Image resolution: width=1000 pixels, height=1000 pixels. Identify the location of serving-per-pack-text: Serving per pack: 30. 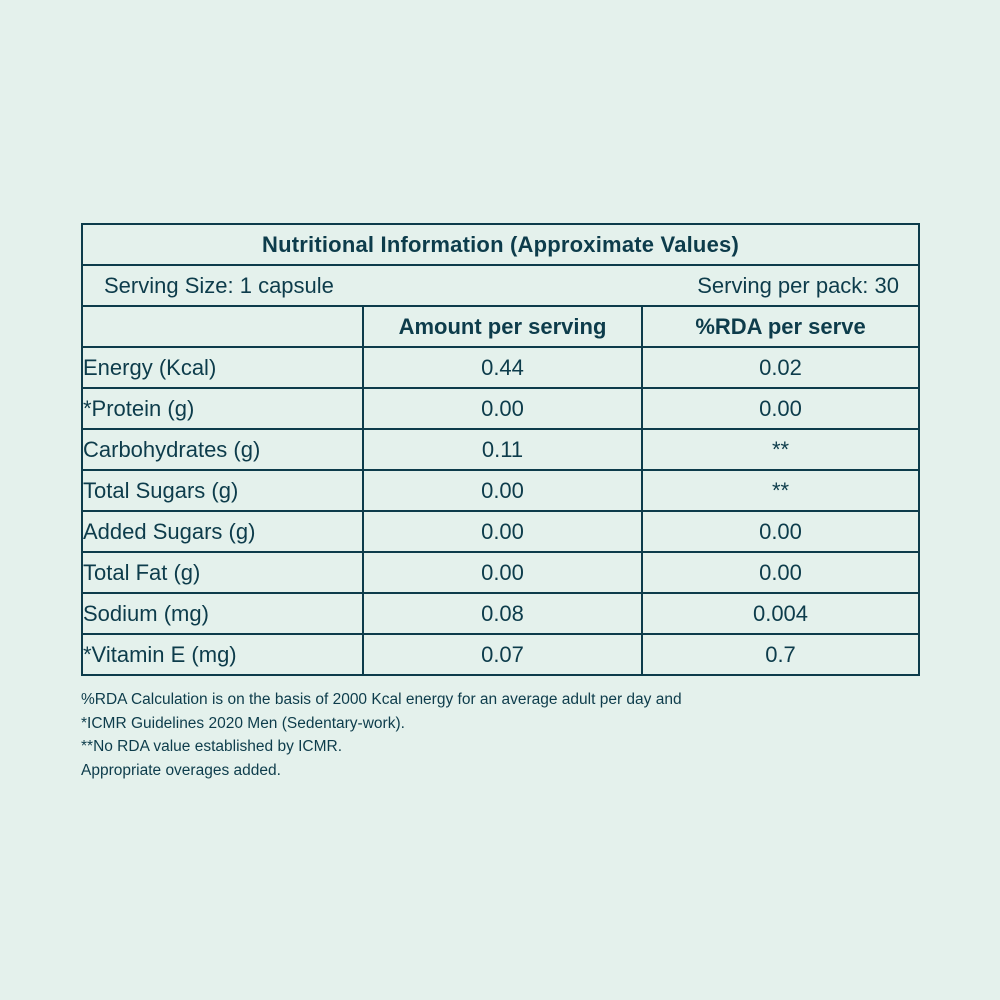
(798, 285).